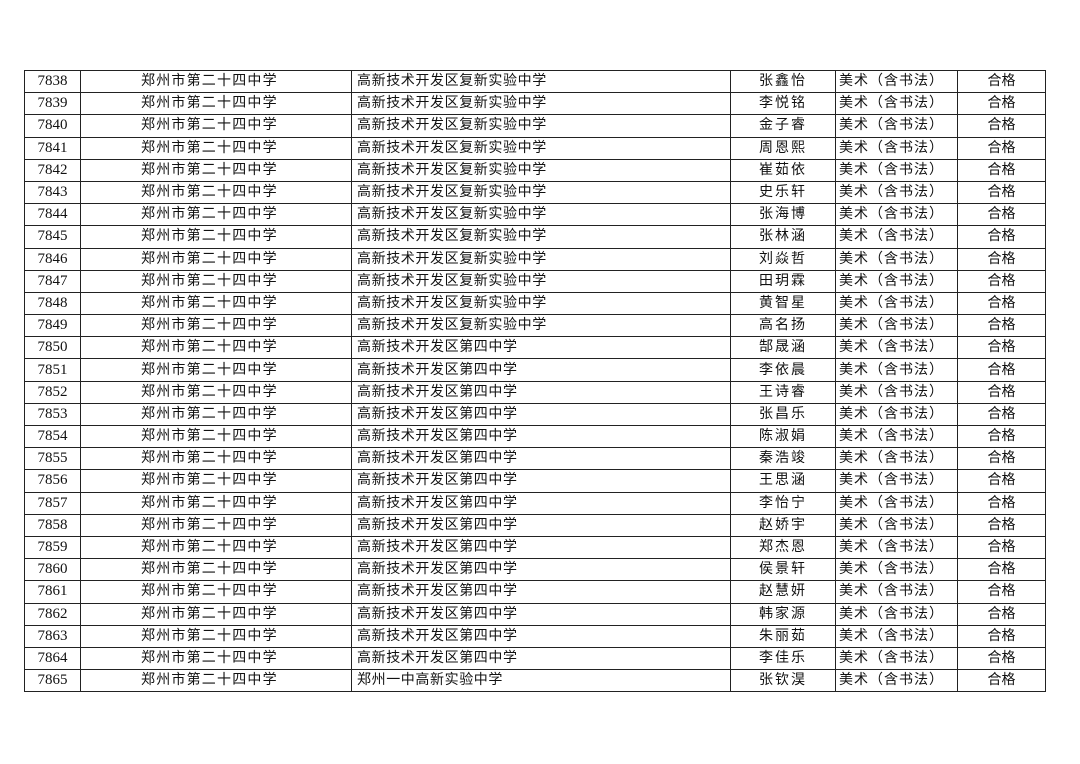 Image resolution: width=1080 pixels, height=764 pixels. What do you see at coordinates (783, 104) in the screenshot?
I see `student-name-cell: 李悦铭` at bounding box center [783, 104].